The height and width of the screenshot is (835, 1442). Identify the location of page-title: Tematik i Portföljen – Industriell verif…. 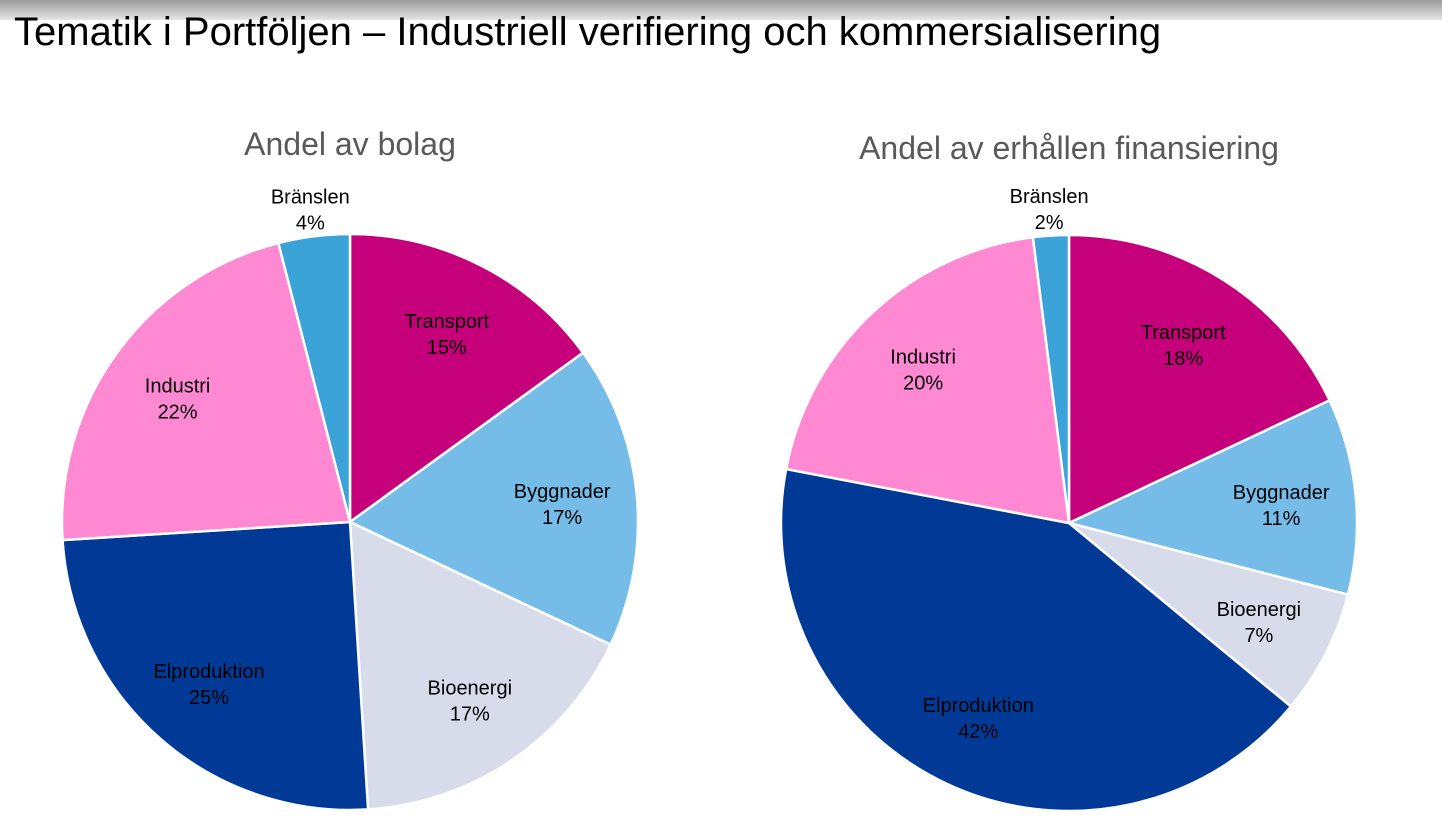
(588, 32).